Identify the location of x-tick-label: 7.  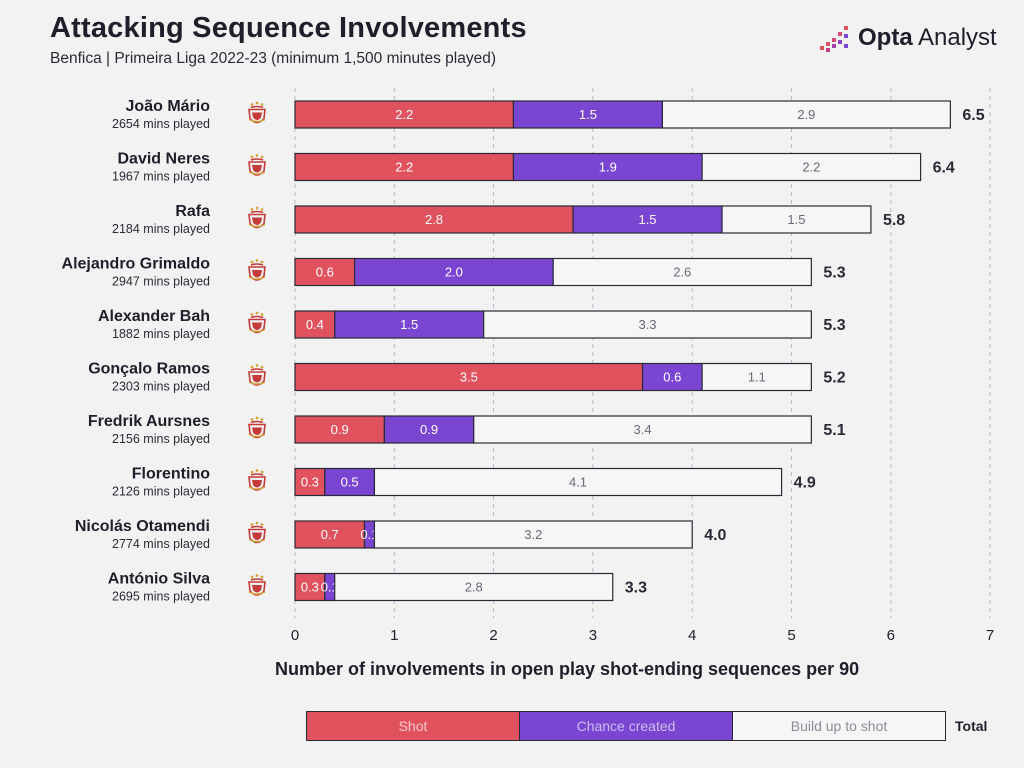
(990, 635).